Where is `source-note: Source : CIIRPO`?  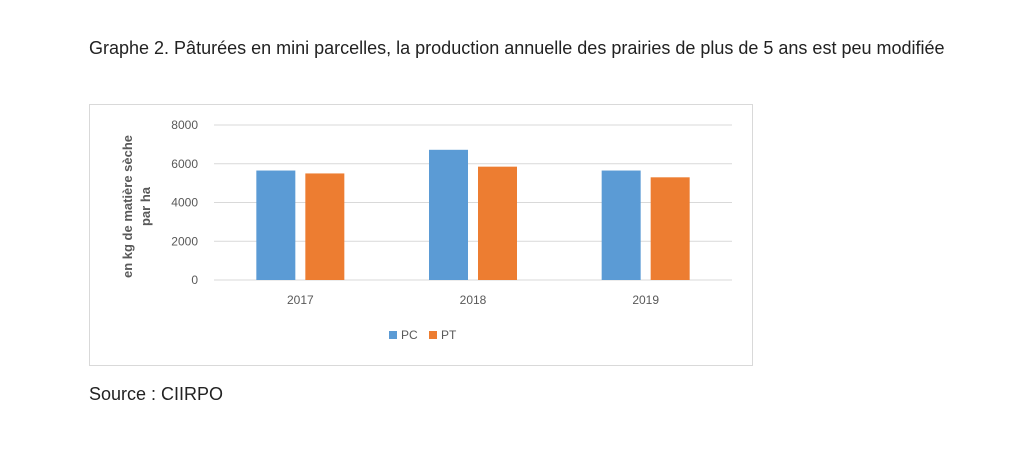 source-note: Source : CIIRPO is located at coordinates (156, 394).